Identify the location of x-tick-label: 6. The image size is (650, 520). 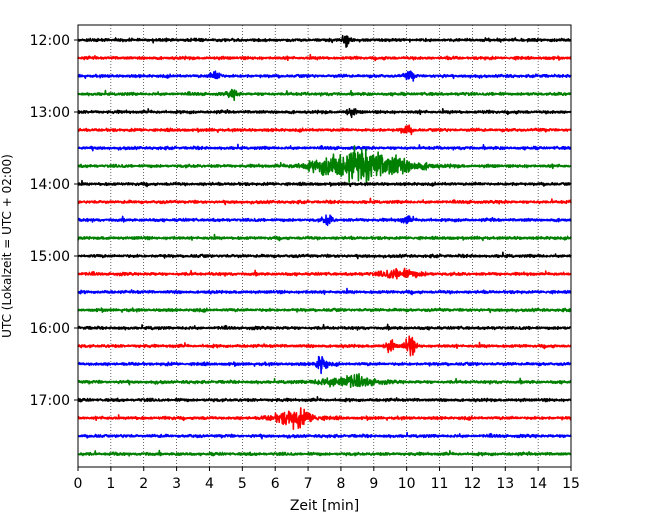
(275, 484).